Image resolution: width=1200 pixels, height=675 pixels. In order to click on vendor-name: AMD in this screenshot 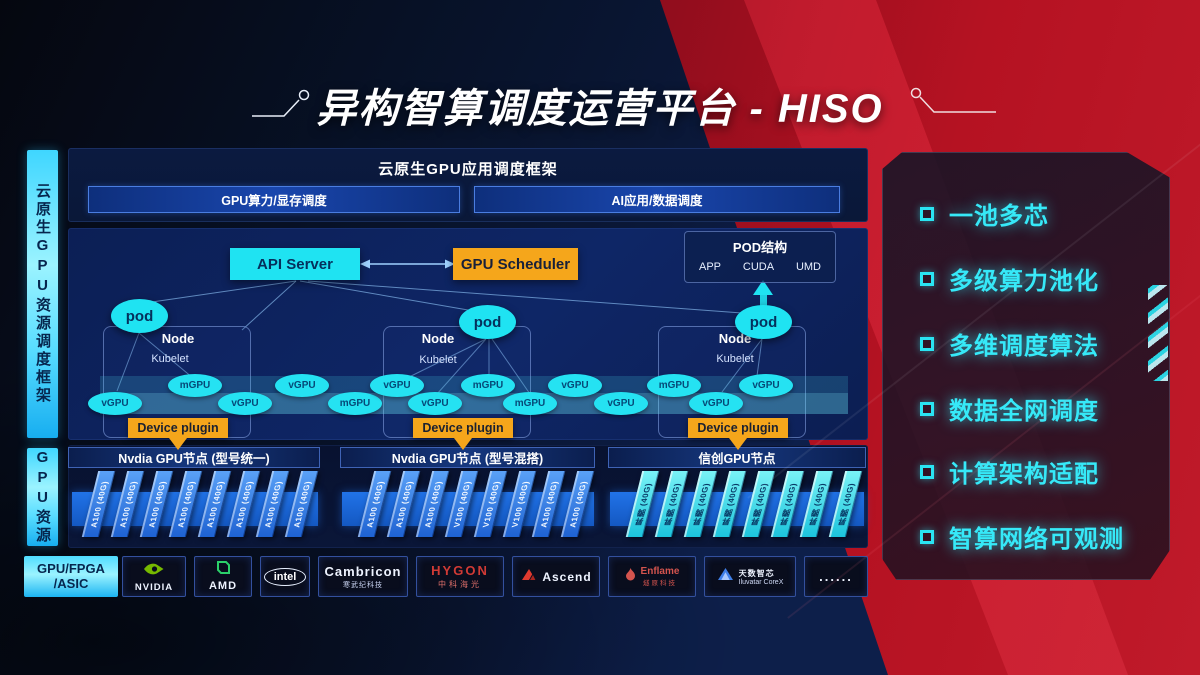, I will do `click(223, 586)`.